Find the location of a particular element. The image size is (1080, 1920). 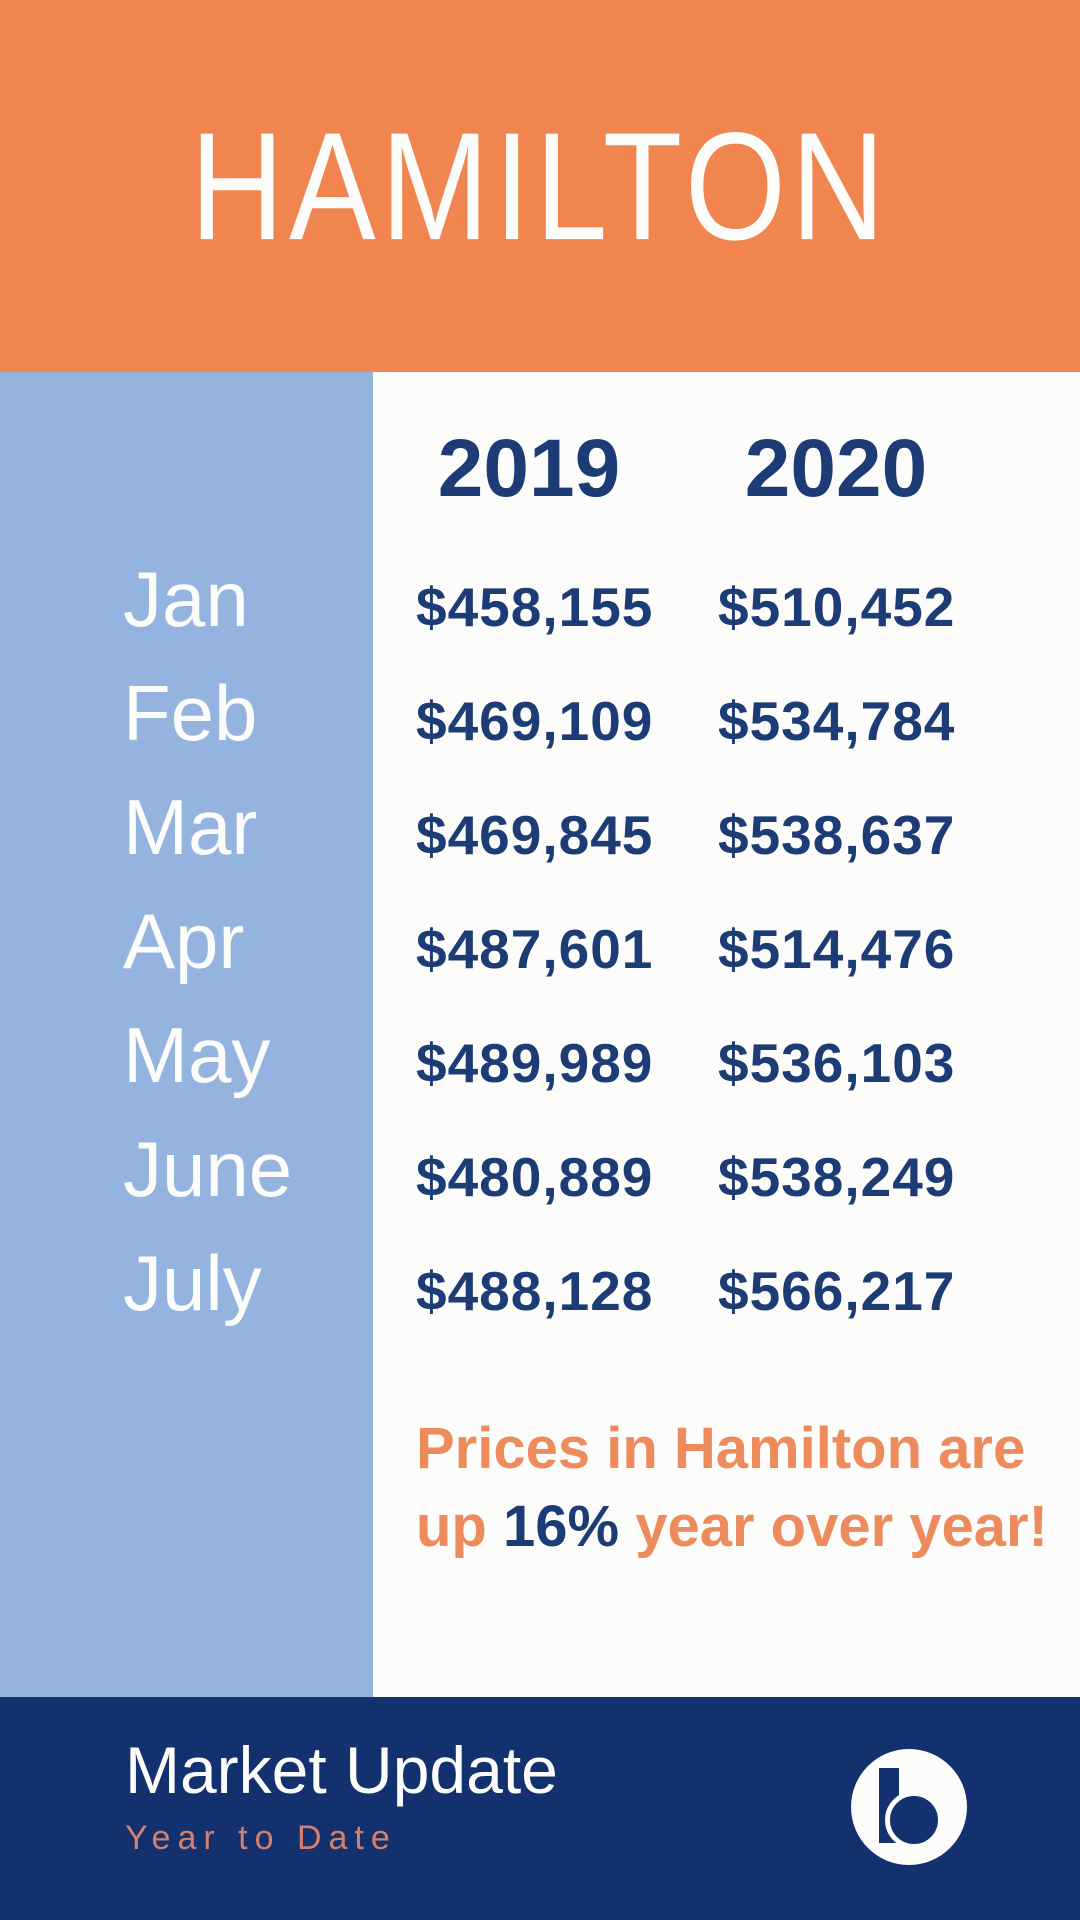

yoy-percentage: 16% is located at coordinates (561, 1526).